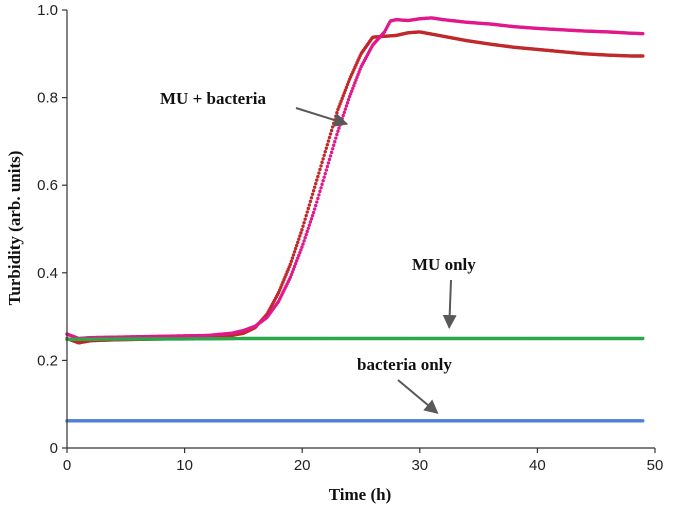 This screenshot has width=675, height=507. What do you see at coordinates (363, 461) in the screenshot?
I see `x-ticks: 0 10 20 30 40 50` at bounding box center [363, 461].